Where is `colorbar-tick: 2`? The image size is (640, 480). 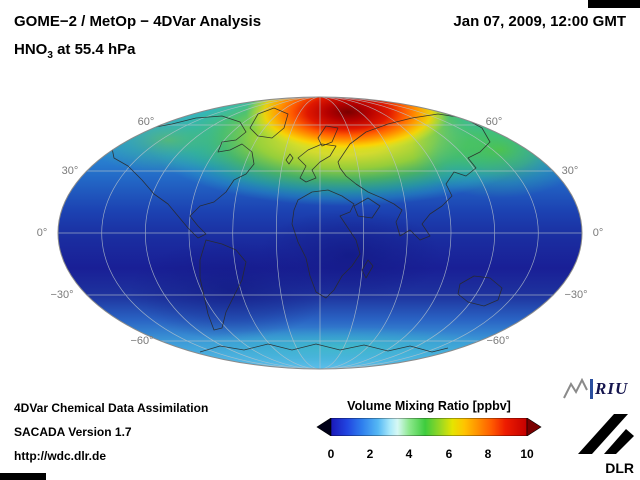
colorbar-tick: 2 is located at coordinates (370, 454).